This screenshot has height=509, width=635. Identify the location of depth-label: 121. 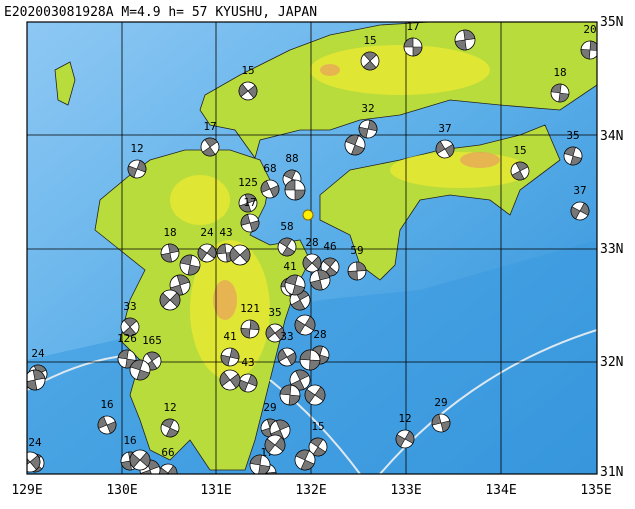
(250, 308).